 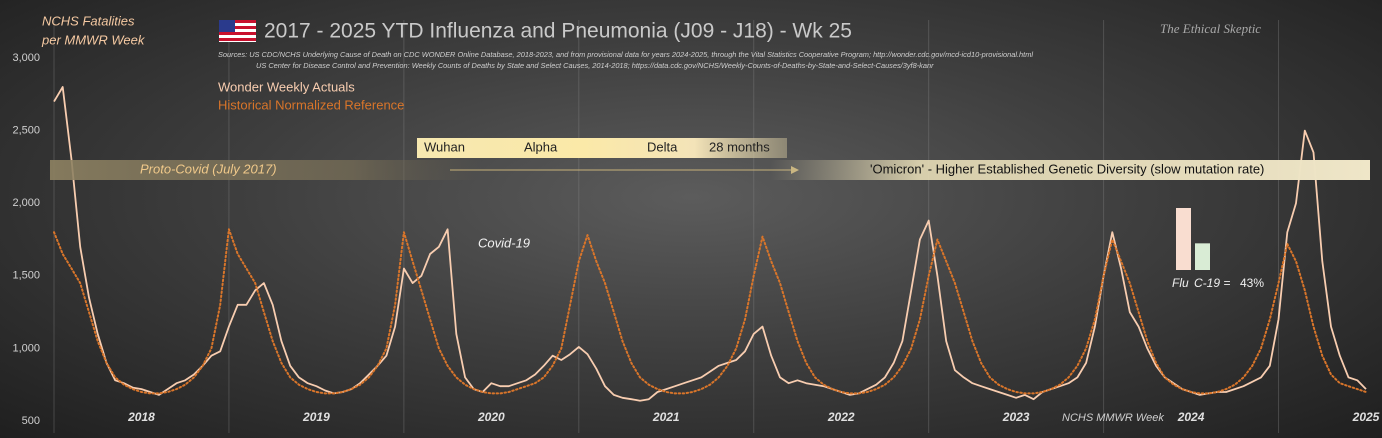 What do you see at coordinates (1191, 417) in the screenshot?
I see `x-tick-label: 2024` at bounding box center [1191, 417].